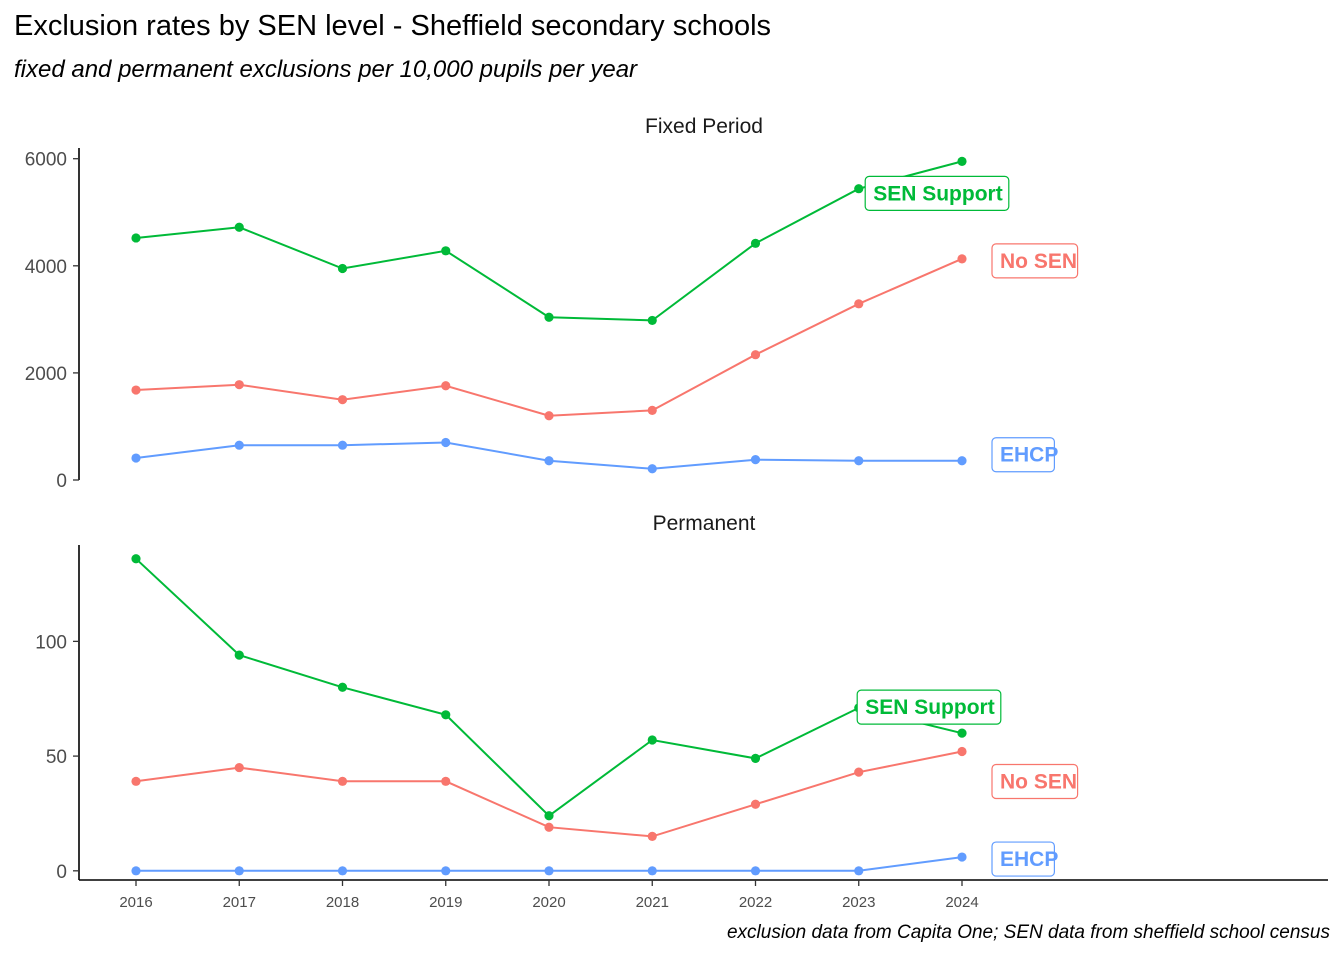 The width and height of the screenshot is (1344, 960). Describe the element at coordinates (755, 902) in the screenshot. I see `x-tick-label: 2022` at that location.